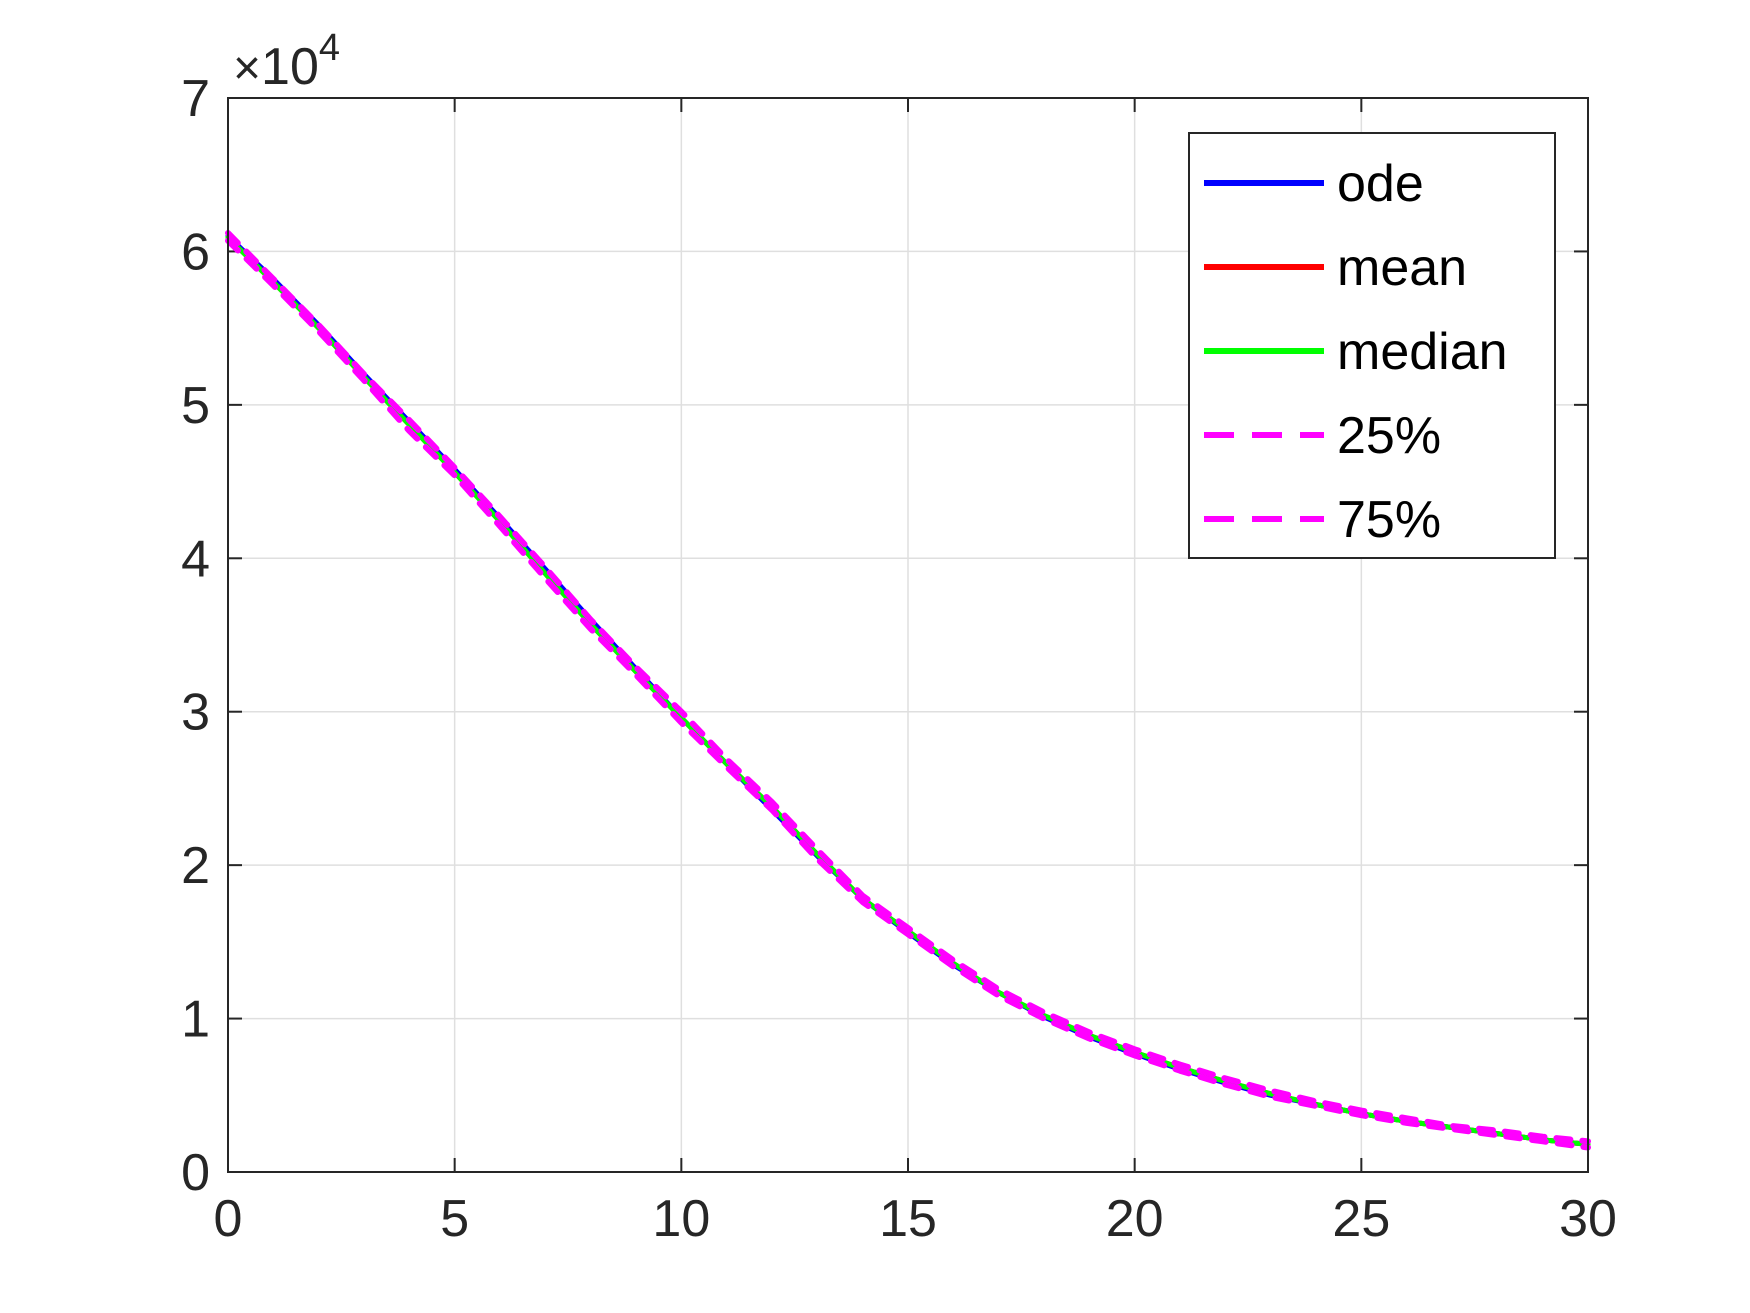  Describe the element at coordinates (195, 713) in the screenshot. I see `y-tick-label: 3` at that location.